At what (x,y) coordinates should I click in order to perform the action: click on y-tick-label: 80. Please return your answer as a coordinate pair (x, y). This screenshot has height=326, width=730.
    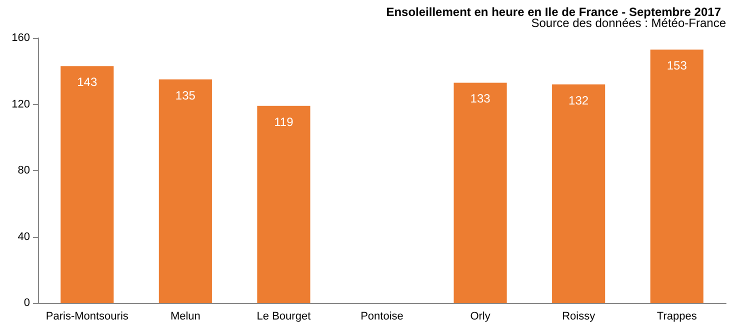
    Looking at the image, I should click on (24, 170).